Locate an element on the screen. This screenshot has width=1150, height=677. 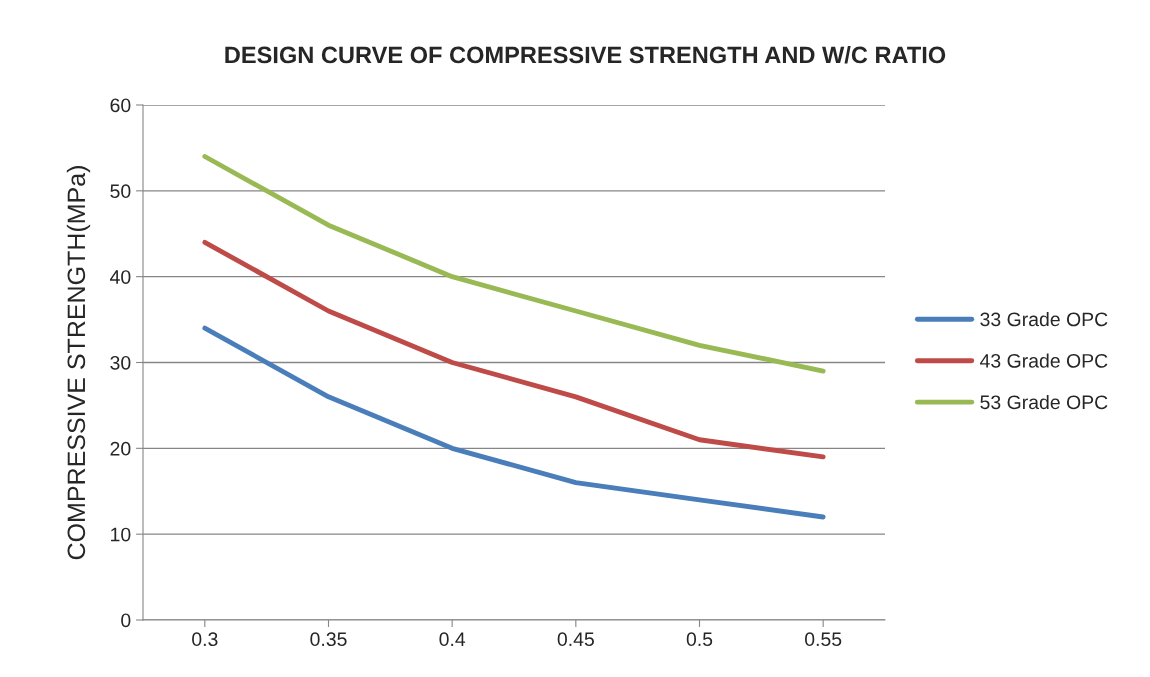
x-tick-label: 0.35 is located at coordinates (328, 639).